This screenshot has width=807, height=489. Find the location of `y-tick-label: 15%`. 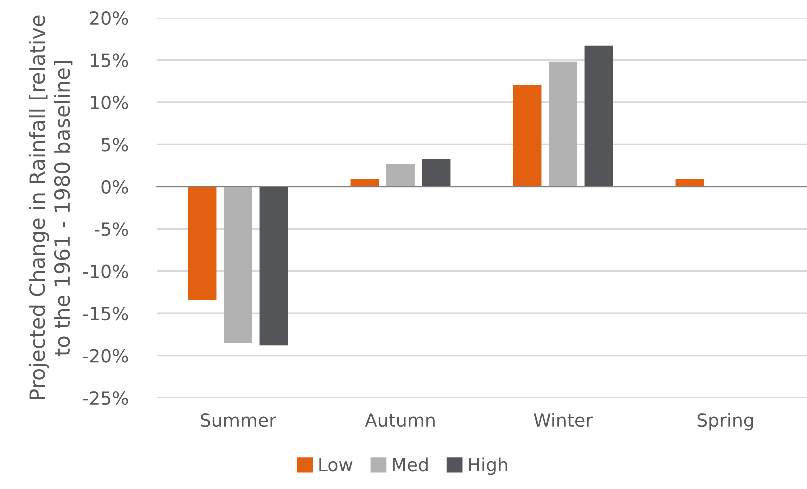

y-tick-label: 15% is located at coordinates (109, 61).